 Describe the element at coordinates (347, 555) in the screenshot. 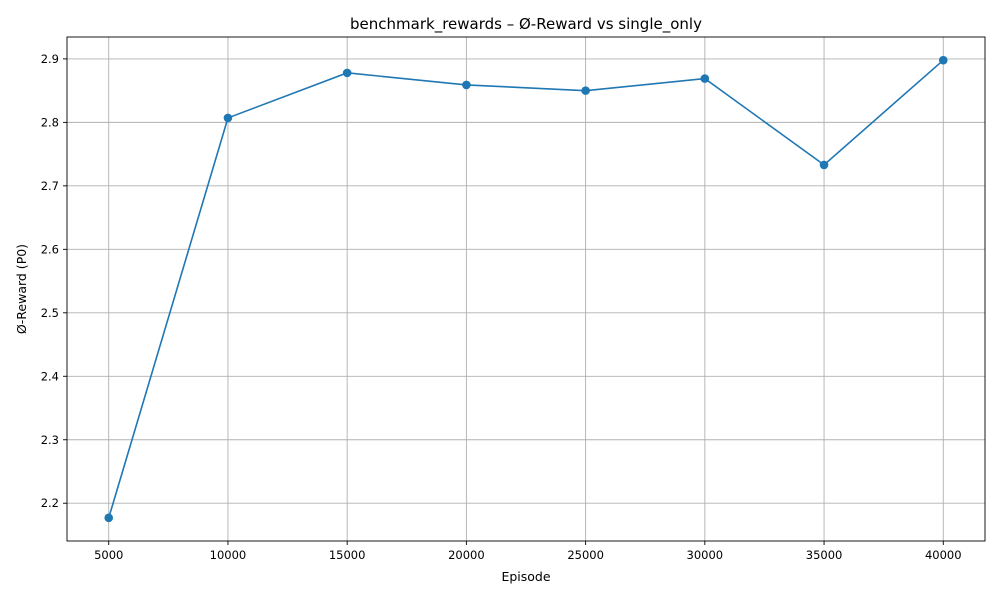

I see `x-tick-label: 15000` at that location.